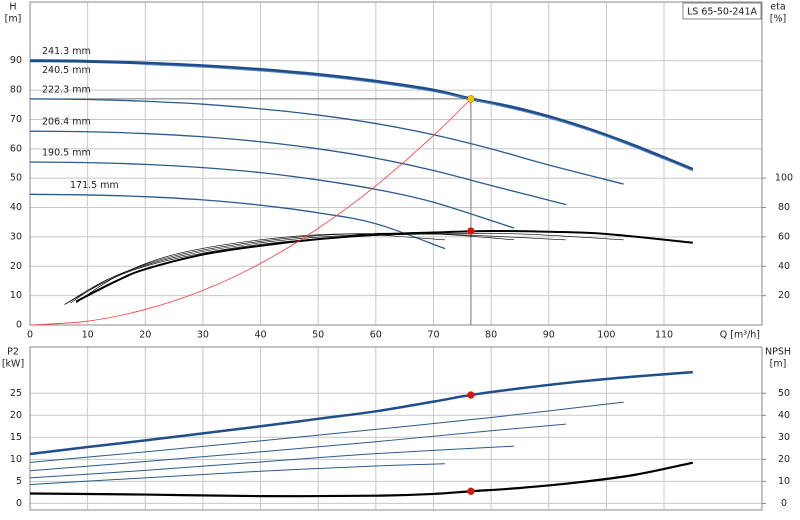  I want to click on y-tick-label: 5, so click(19, 481).